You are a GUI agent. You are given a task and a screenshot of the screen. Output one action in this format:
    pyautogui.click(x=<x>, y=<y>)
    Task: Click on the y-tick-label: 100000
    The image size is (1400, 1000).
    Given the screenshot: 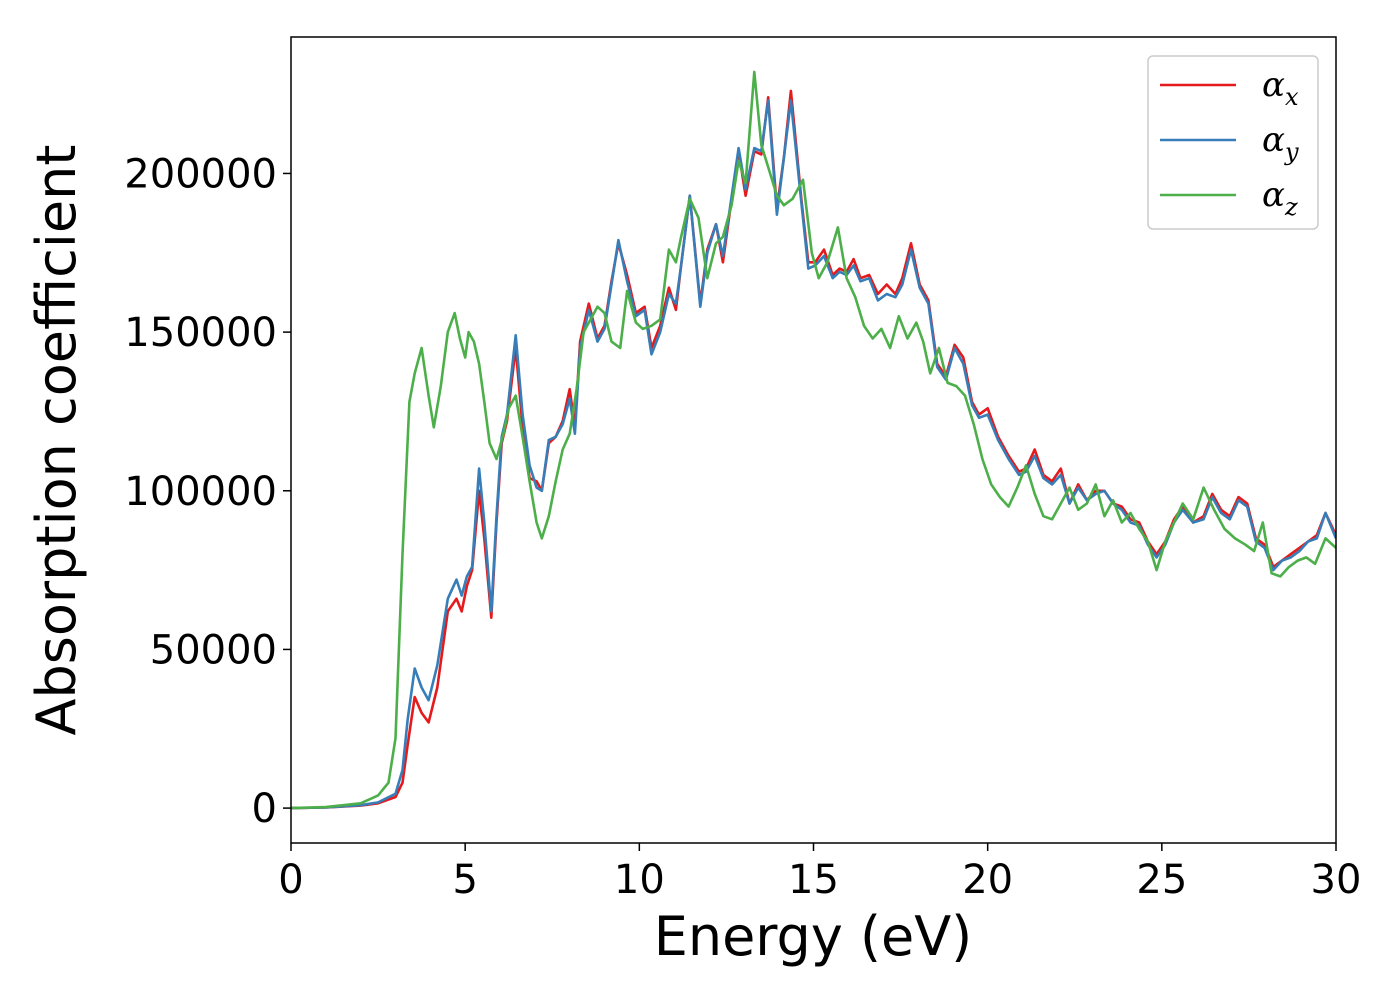 What is the action you would take?
    pyautogui.click(x=200, y=492)
    